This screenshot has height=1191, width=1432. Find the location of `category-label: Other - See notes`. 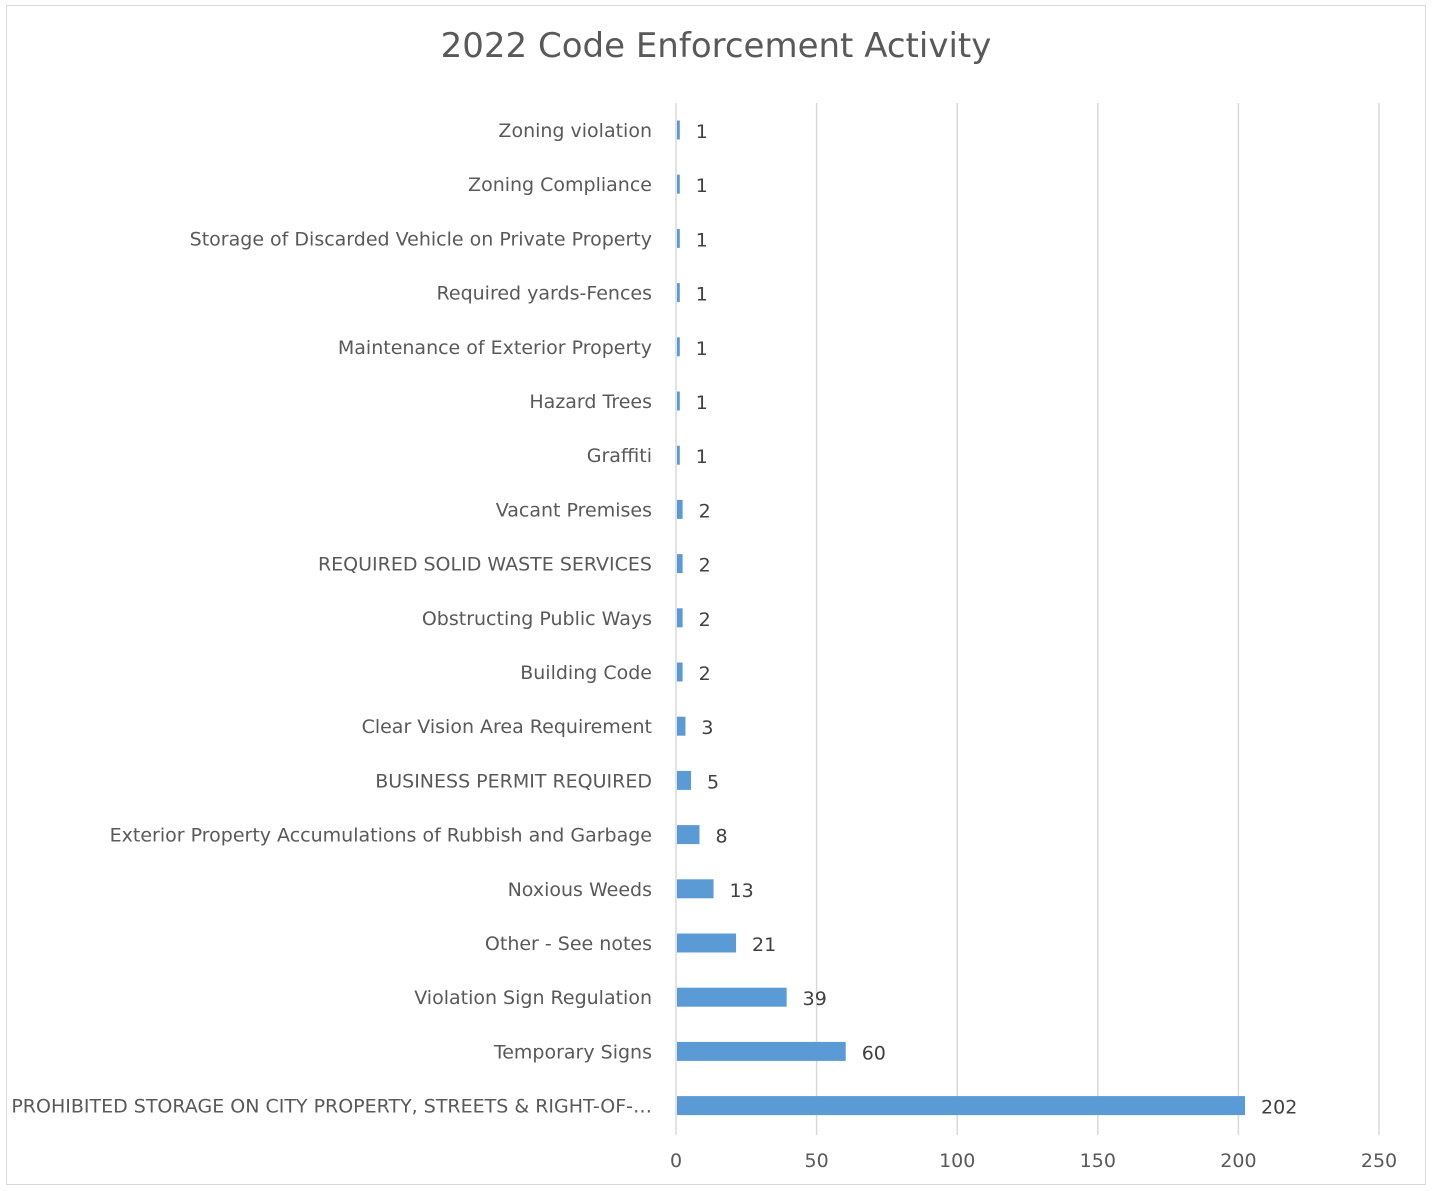

category-label: Other - See notes is located at coordinates (568, 944).